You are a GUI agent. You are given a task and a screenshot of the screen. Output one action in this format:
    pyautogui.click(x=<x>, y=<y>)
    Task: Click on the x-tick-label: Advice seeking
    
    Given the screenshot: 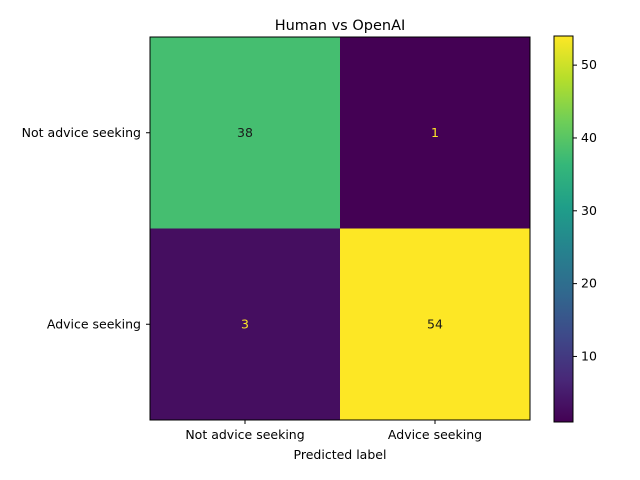 What is the action you would take?
    pyautogui.click(x=435, y=434)
    